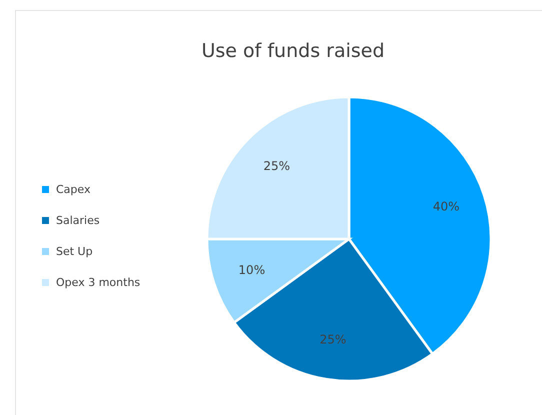 This screenshot has width=542, height=415. What do you see at coordinates (73, 189) in the screenshot?
I see `legend-label: Capex` at bounding box center [73, 189].